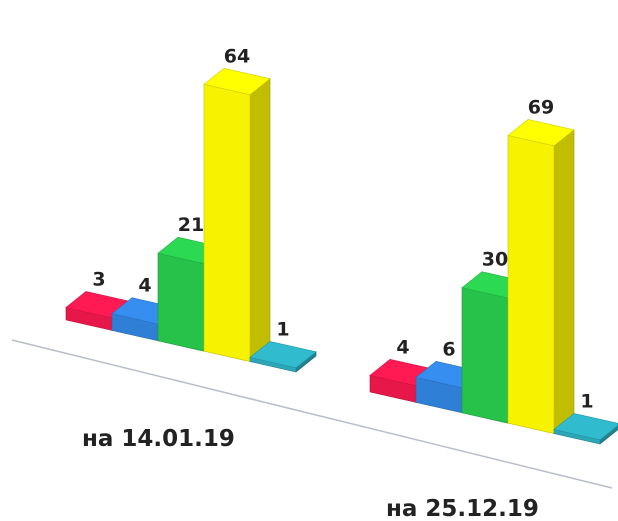  Describe the element at coordinates (144, 286) in the screenshot. I see `data-label-g0-s1: 4` at that location.